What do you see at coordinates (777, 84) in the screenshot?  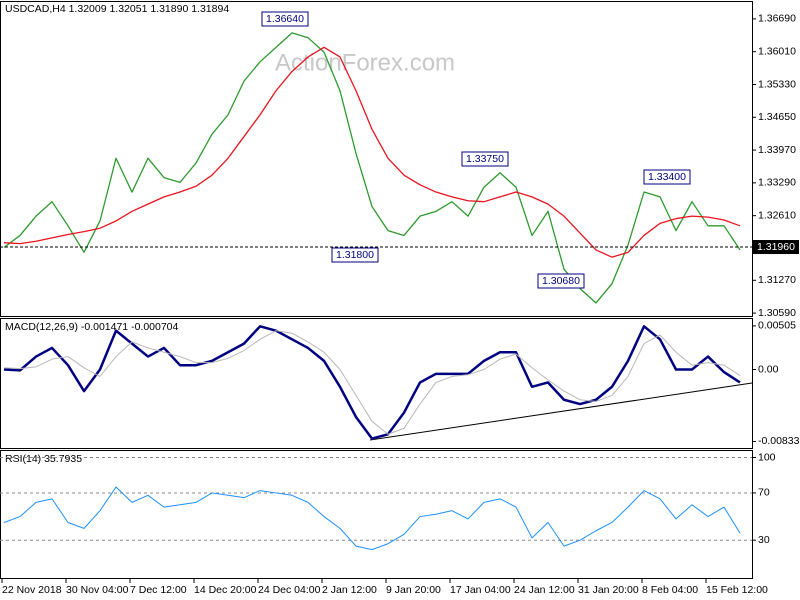 I see `y-tick-label: 1.35330` at bounding box center [777, 84].